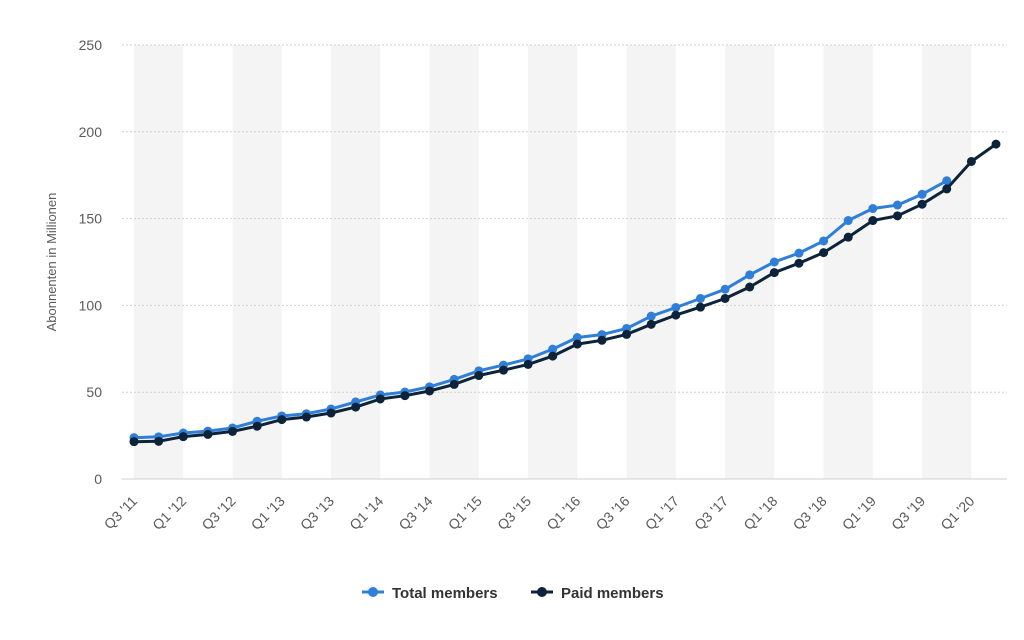 The image size is (1024, 640). I want to click on x-tick-label: Q3 '16, so click(613, 513).